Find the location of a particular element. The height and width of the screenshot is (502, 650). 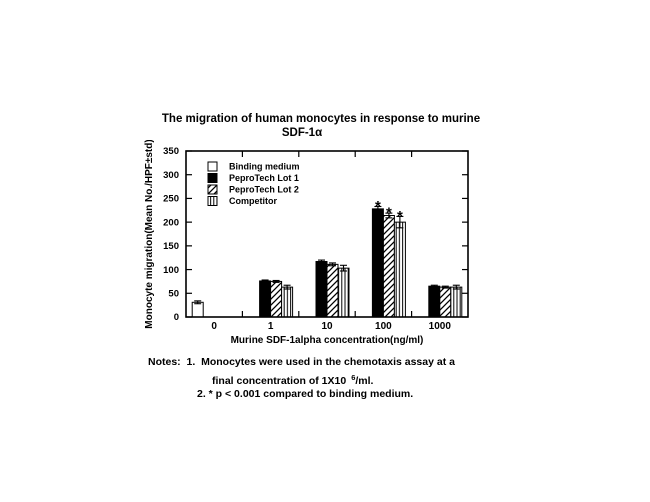

legend-label-binding-medium: Binding medium is located at coordinates (264, 167).